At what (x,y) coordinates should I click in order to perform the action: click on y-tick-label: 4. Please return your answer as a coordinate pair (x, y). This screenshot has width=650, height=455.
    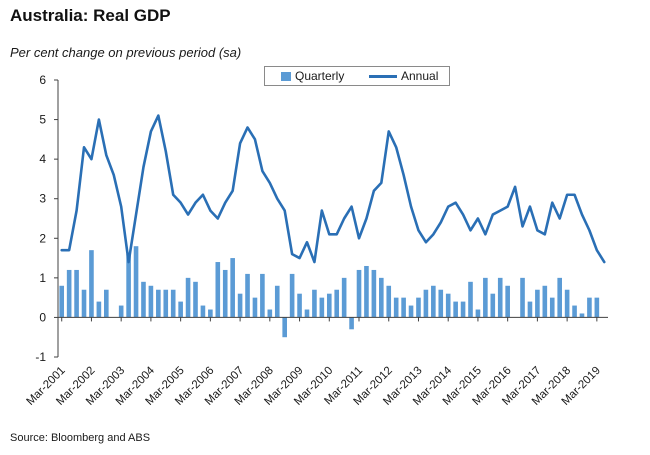
    Looking at the image, I should click on (42, 159).